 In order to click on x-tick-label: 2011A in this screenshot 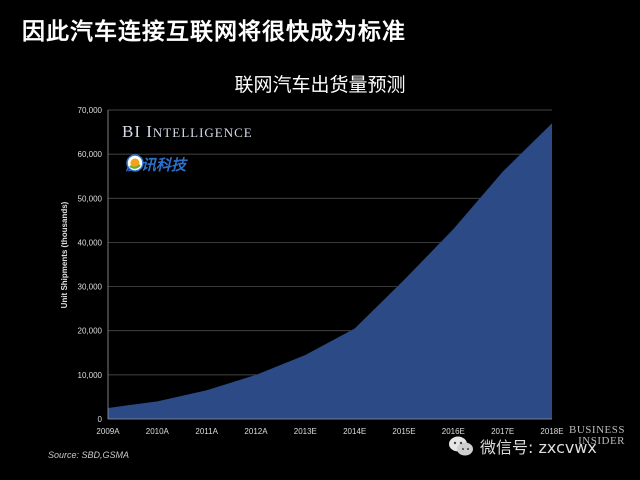, I will do `click(206, 431)`.